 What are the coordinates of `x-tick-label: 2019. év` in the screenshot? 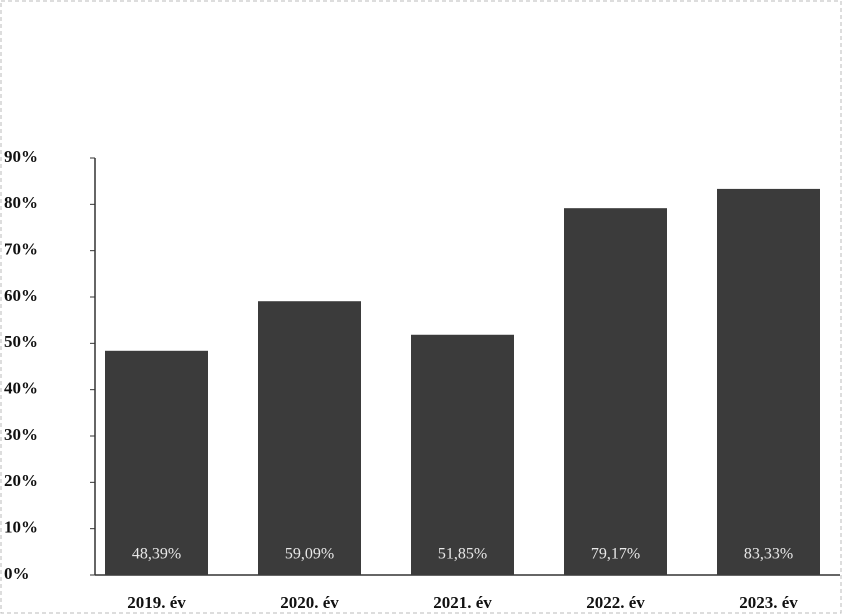 It's located at (156, 602).